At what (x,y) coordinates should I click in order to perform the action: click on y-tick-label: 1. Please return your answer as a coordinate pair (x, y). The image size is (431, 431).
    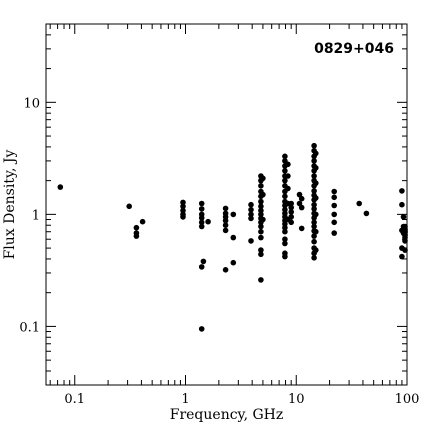
    Looking at the image, I should click on (36, 215).